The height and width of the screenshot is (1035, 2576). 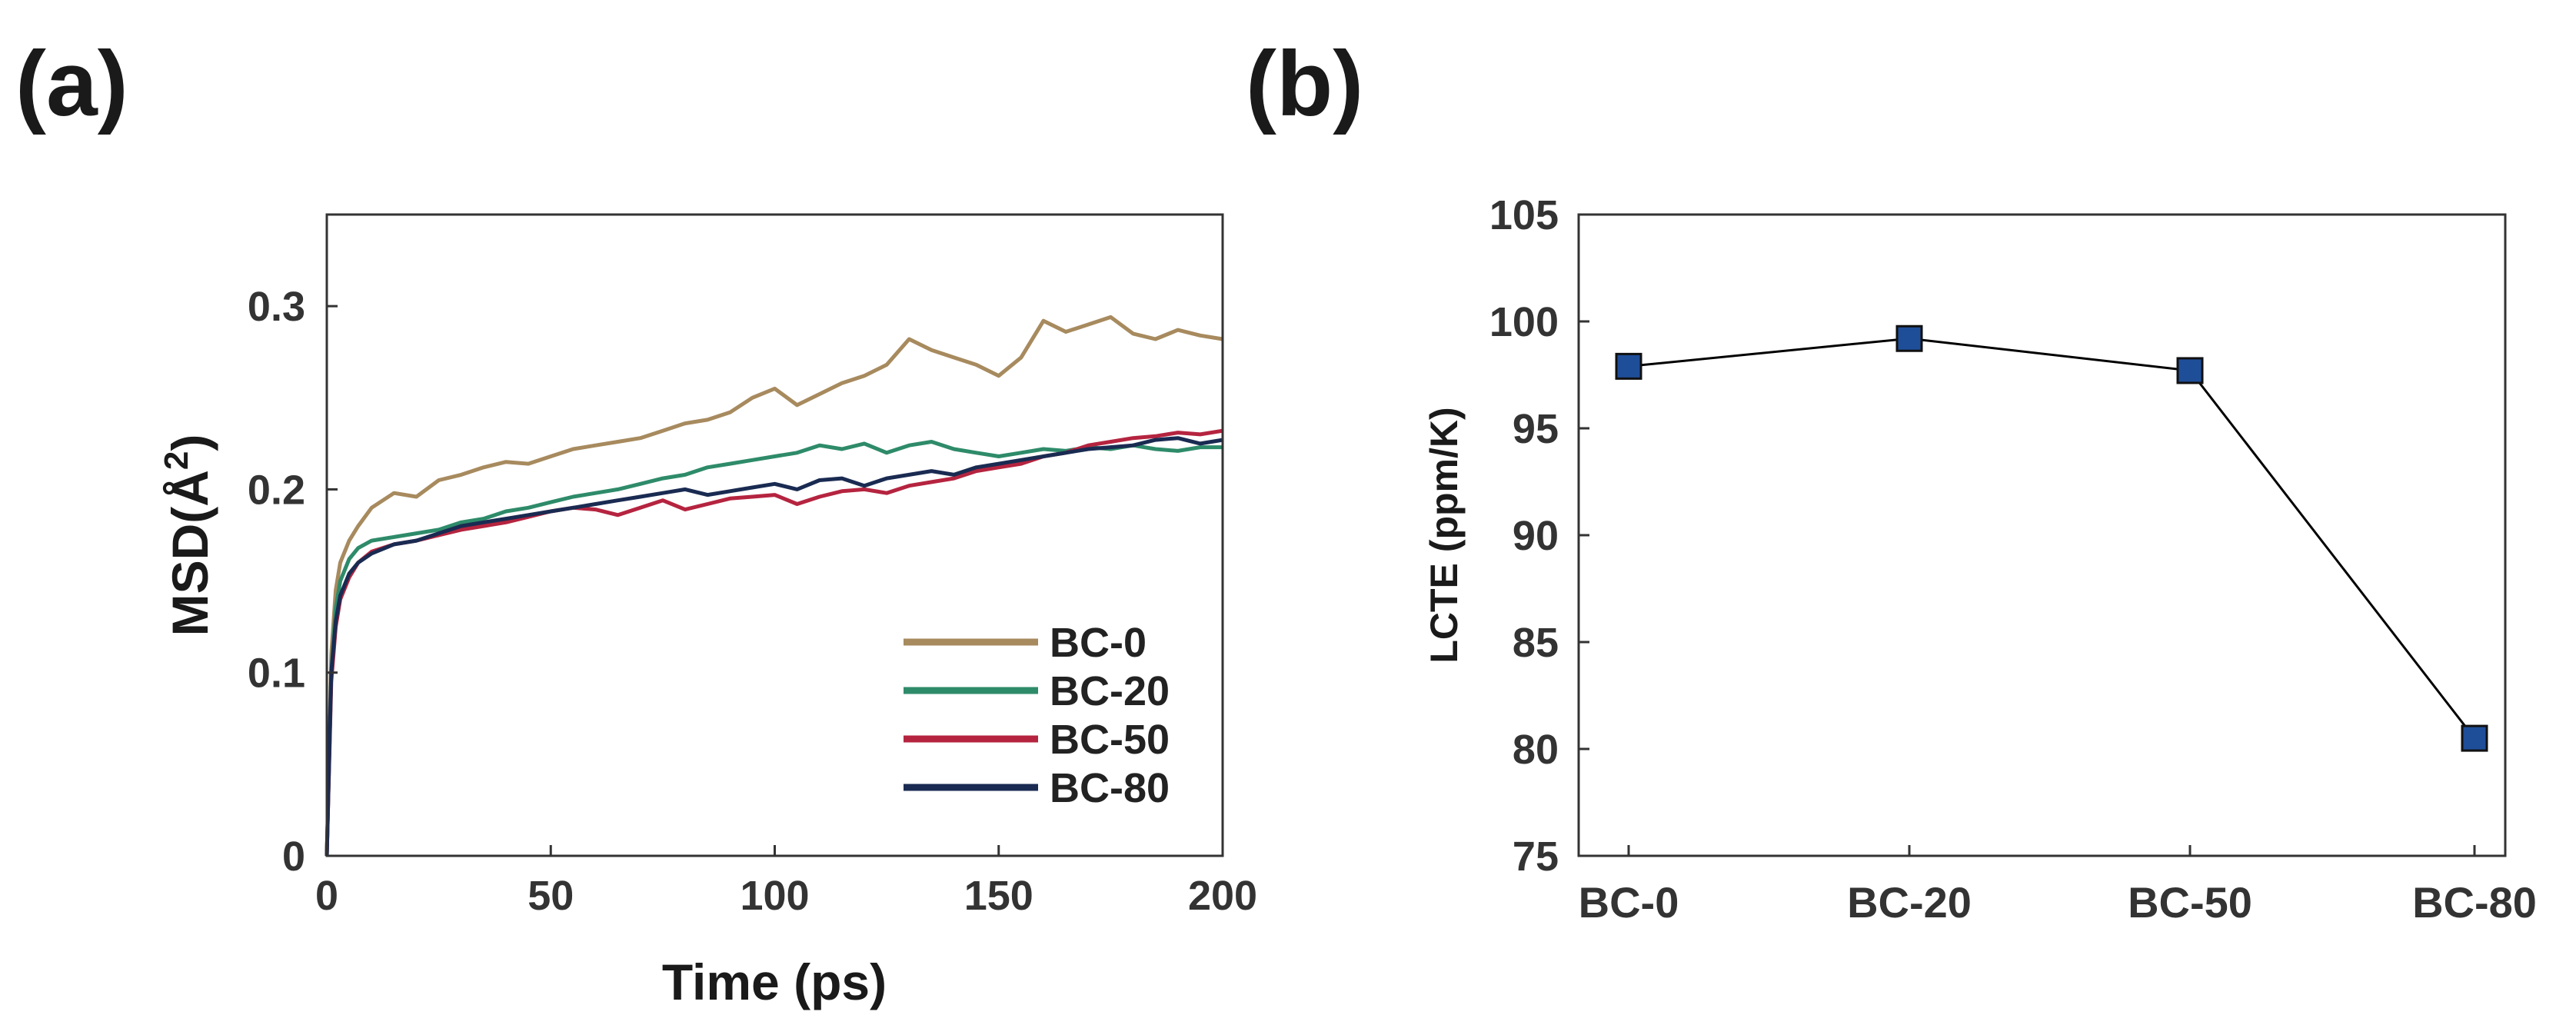 What do you see at coordinates (1444, 535) in the screenshot?
I see `chart-b-y-axis-title: LCTE (ppm/K)` at bounding box center [1444, 535].